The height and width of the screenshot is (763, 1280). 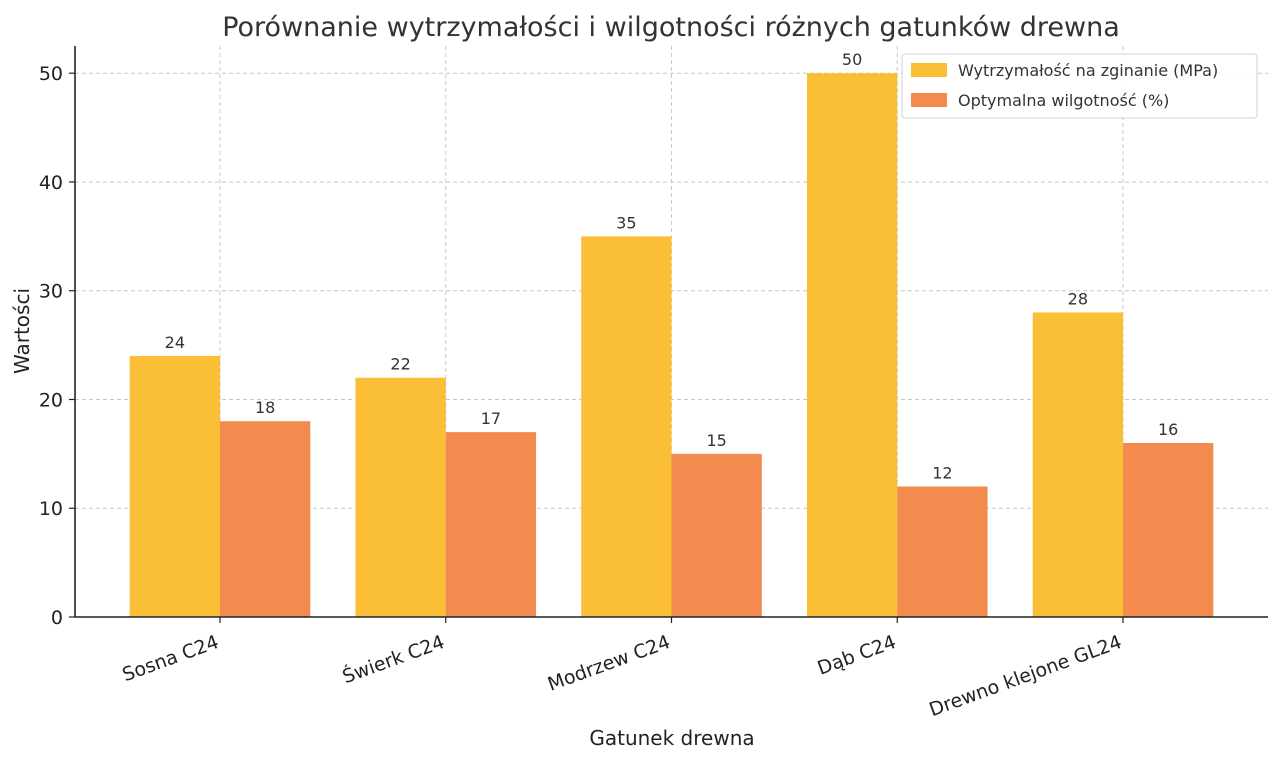 What do you see at coordinates (51, 292) in the screenshot?
I see `y-tick-label-30: 30` at bounding box center [51, 292].